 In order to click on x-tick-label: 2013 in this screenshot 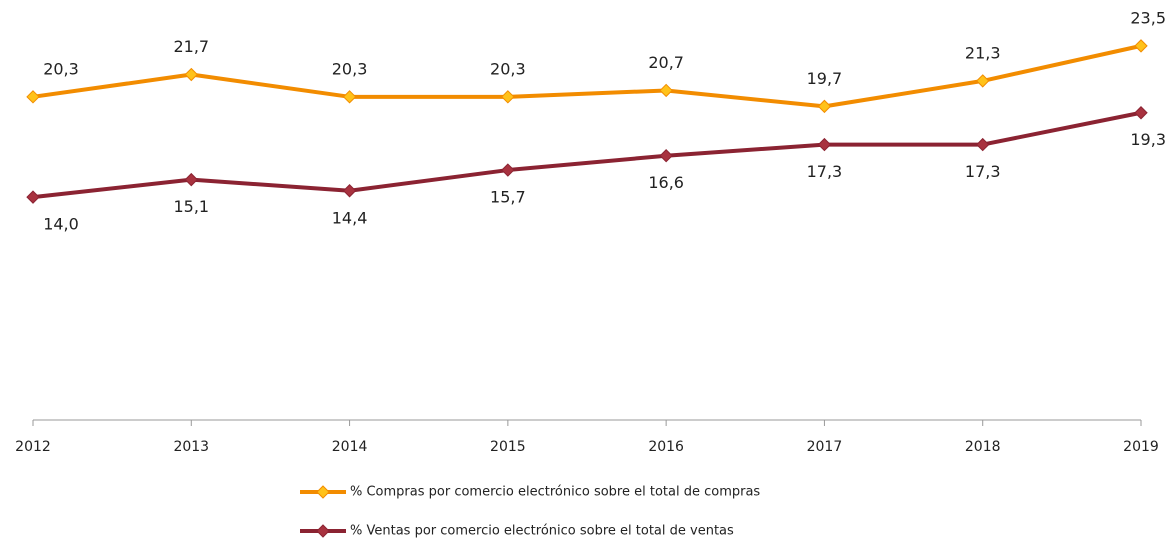, I will do `click(191, 447)`.